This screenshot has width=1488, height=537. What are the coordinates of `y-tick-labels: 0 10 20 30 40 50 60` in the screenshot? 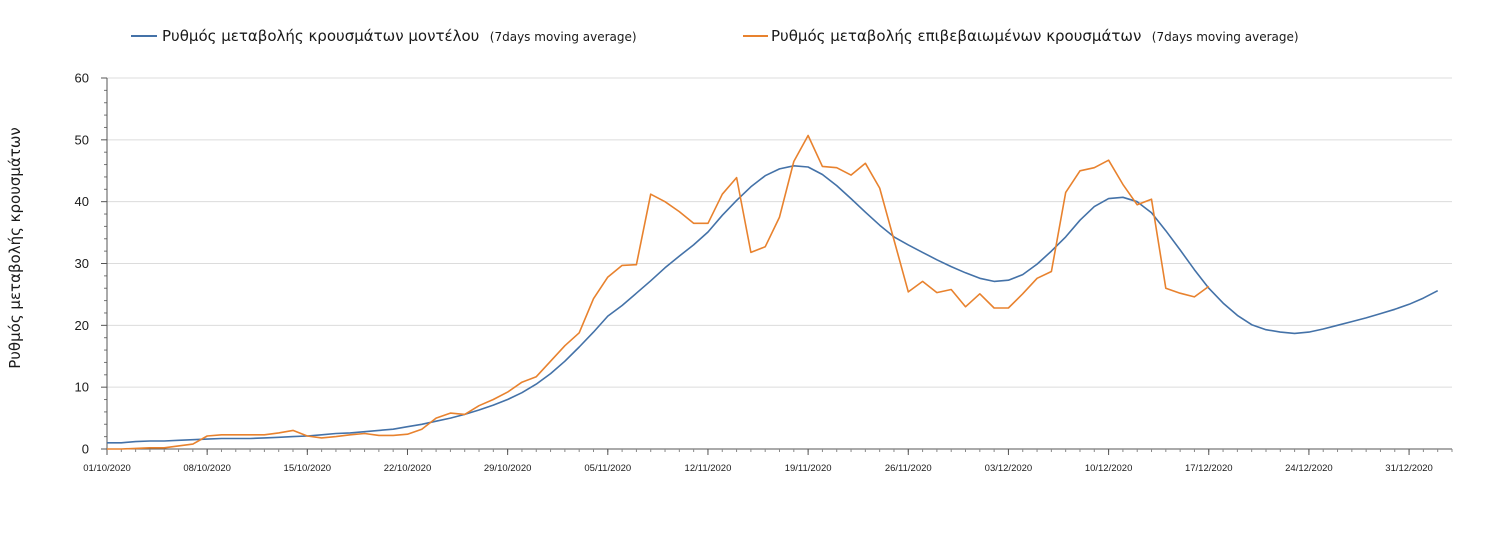 It's located at (82, 264).